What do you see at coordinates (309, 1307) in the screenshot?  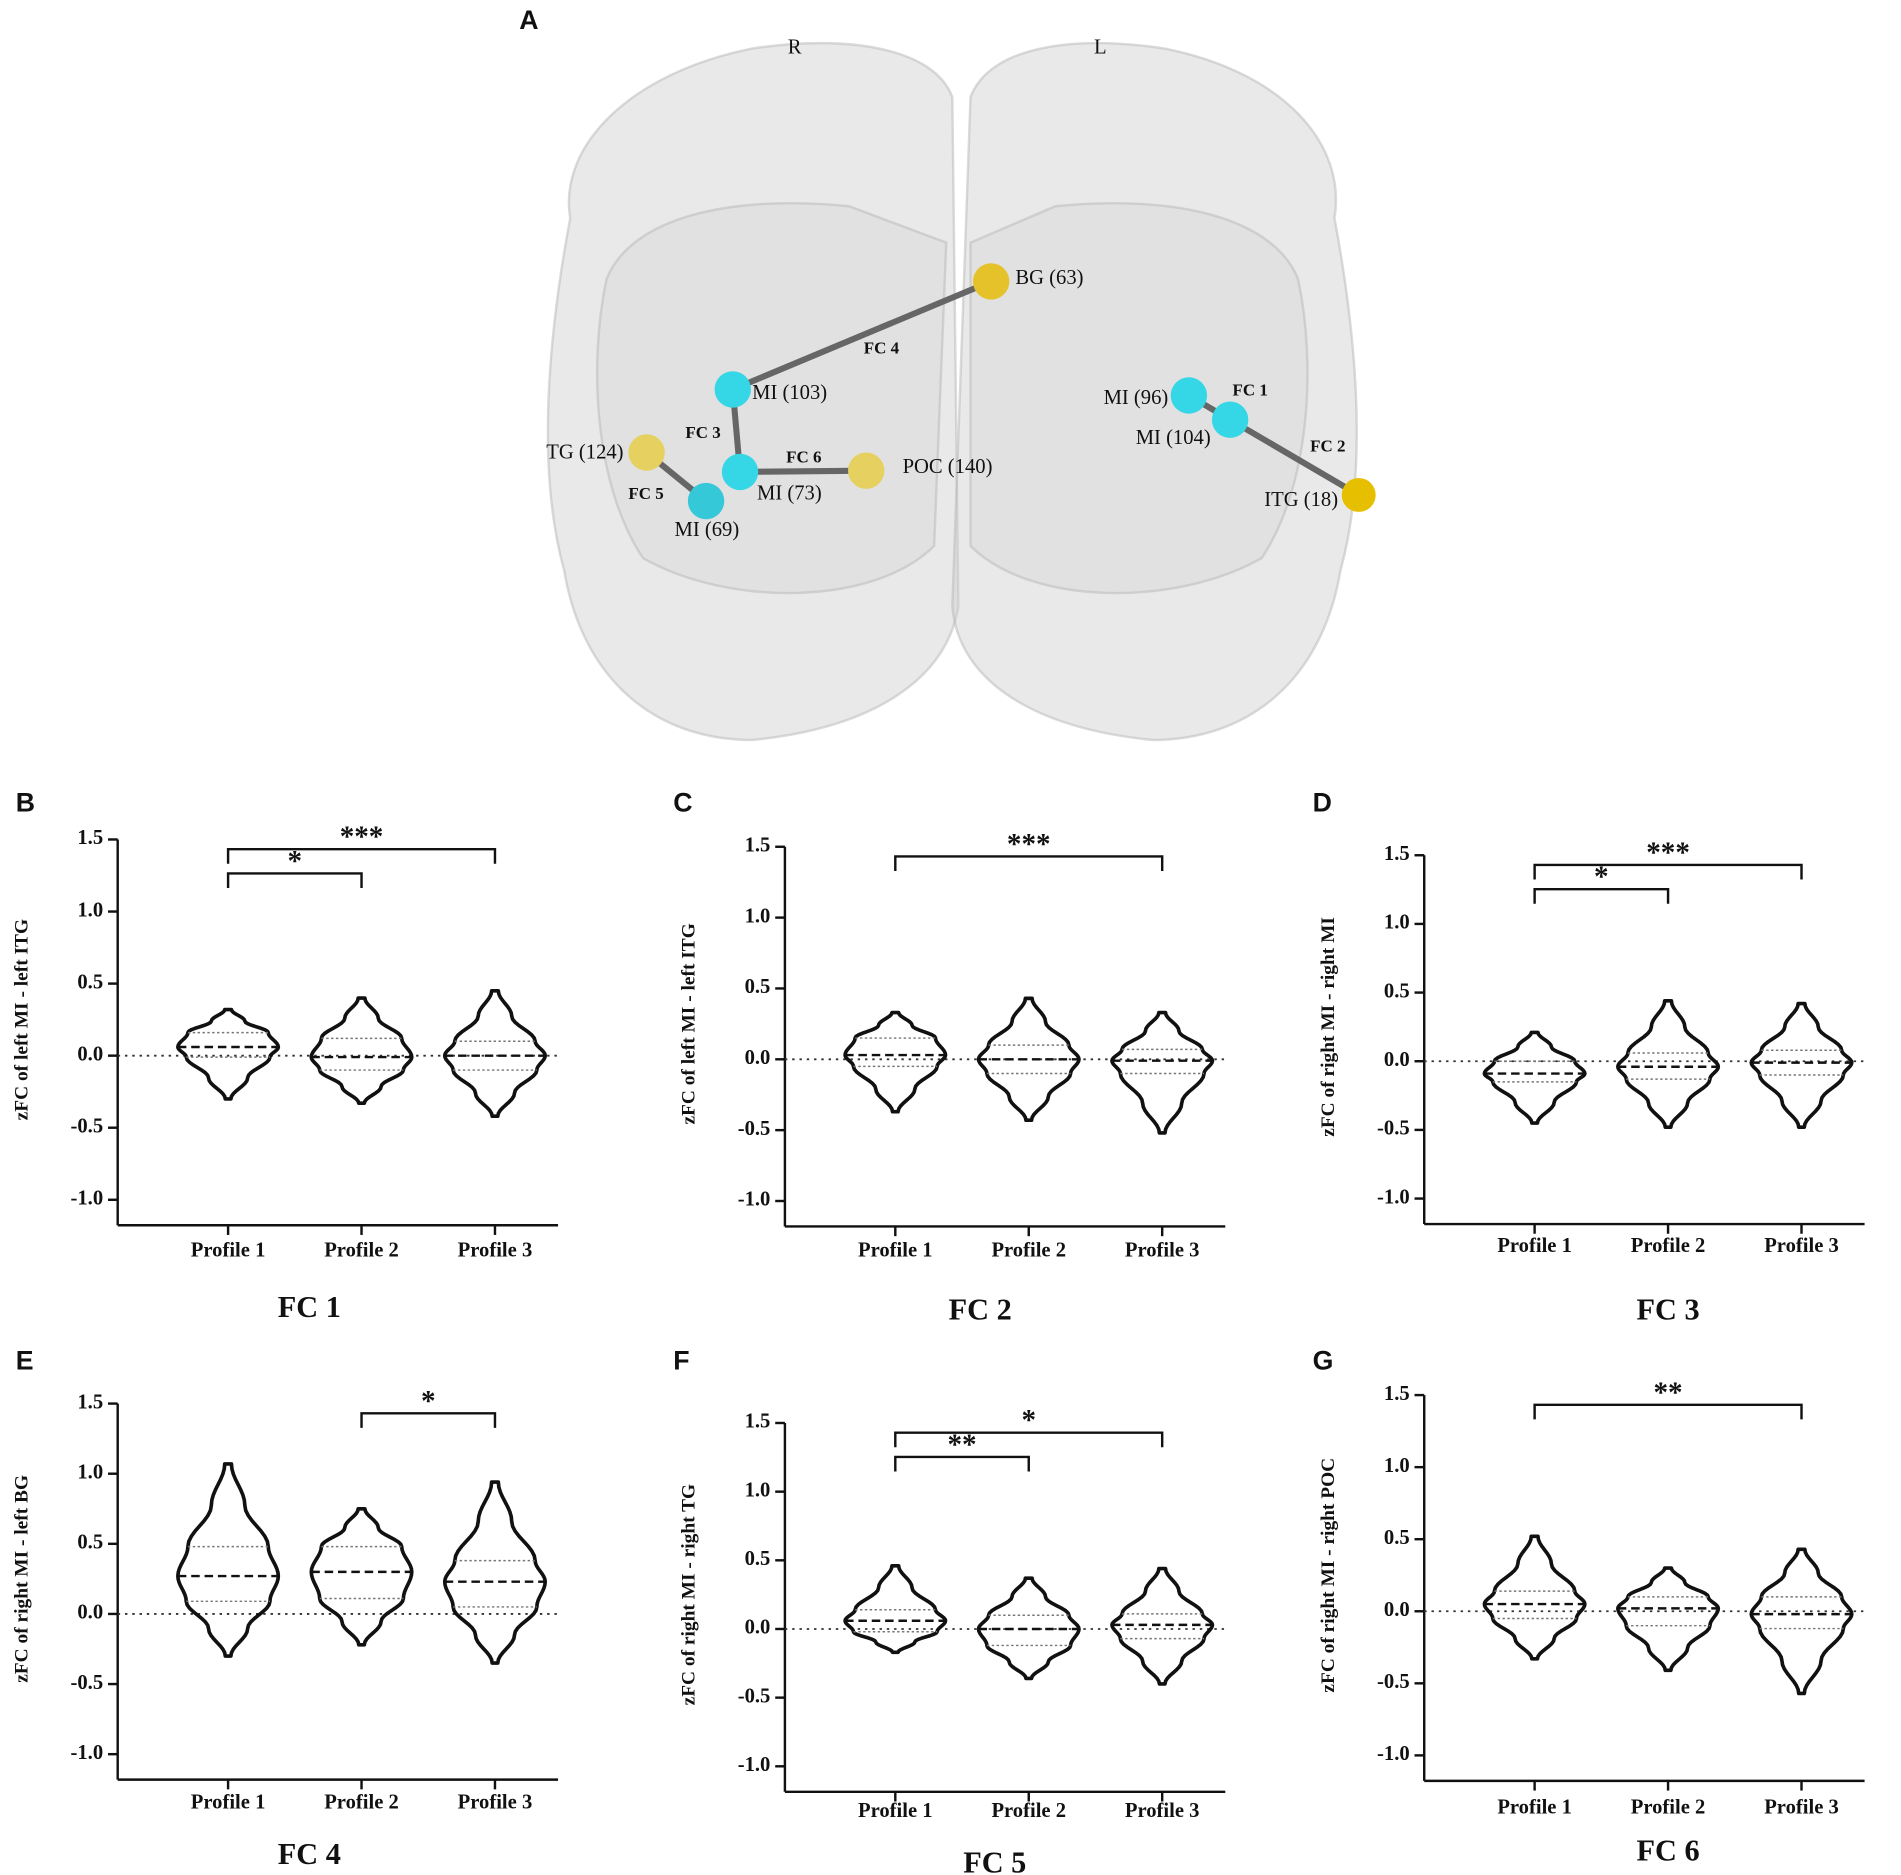 I see `panel-title: FC 1` at bounding box center [309, 1307].